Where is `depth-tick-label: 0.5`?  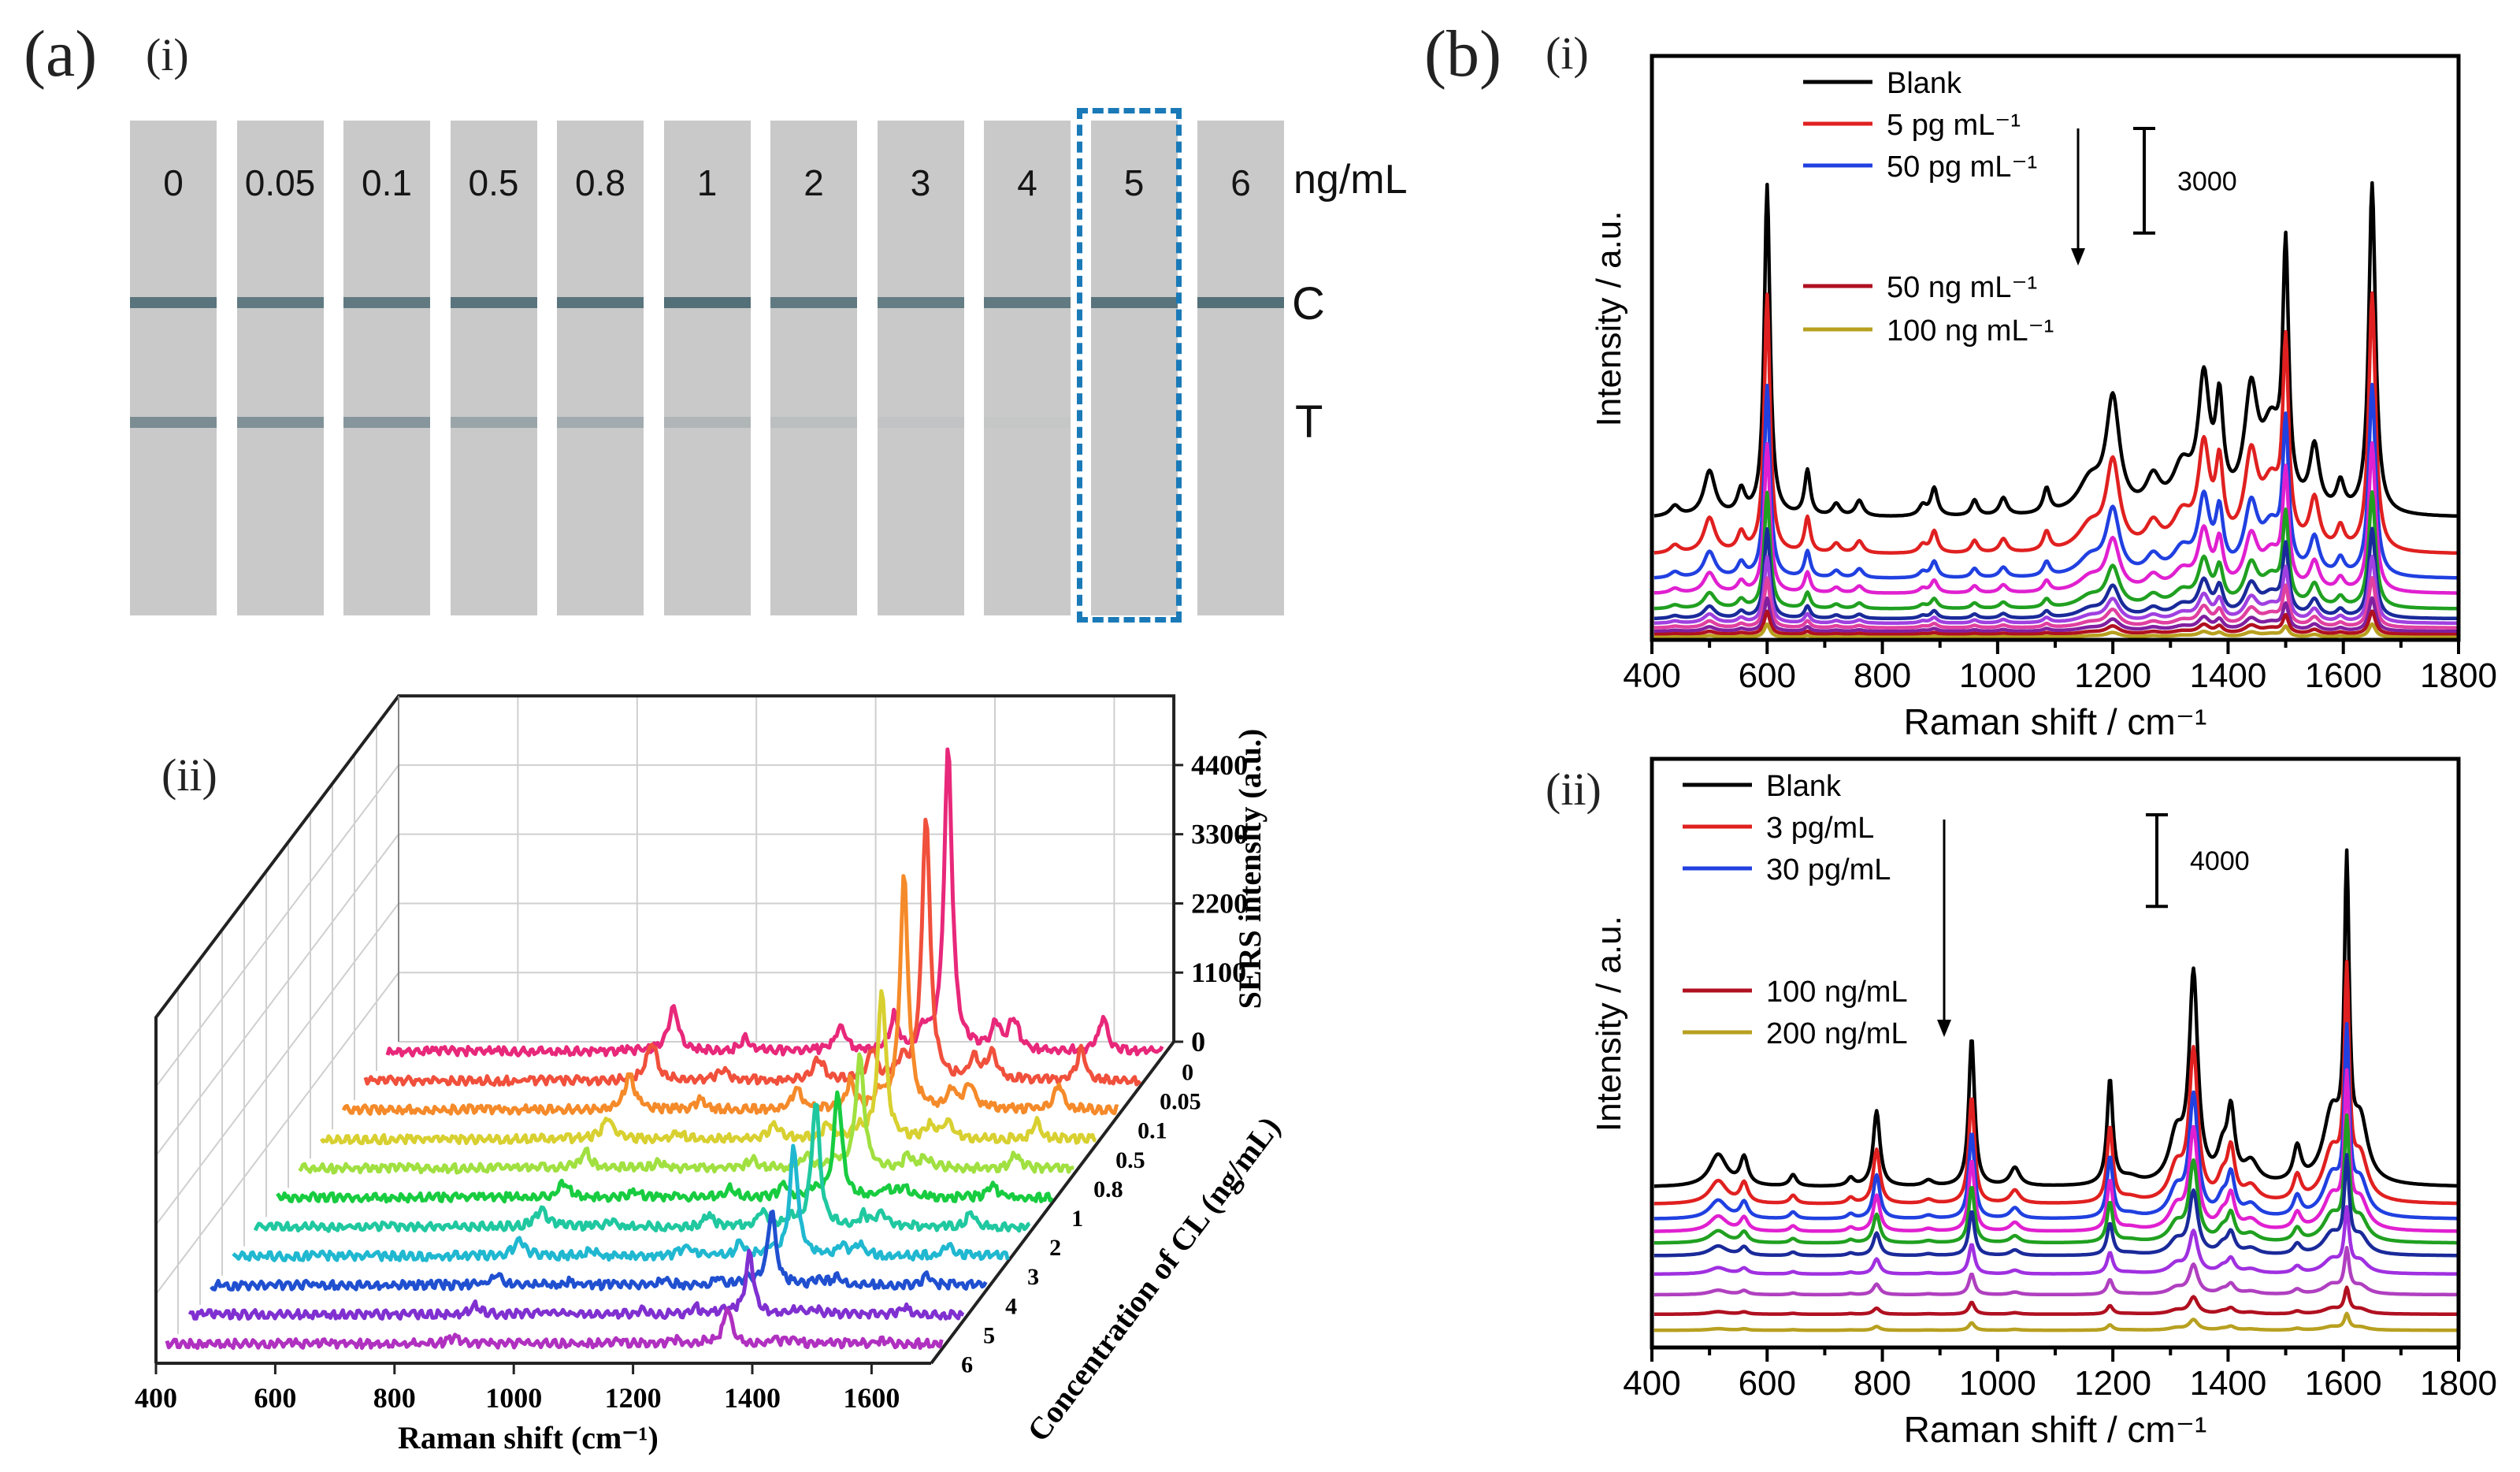
depth-tick-label: 0.5 is located at coordinates (1130, 1160).